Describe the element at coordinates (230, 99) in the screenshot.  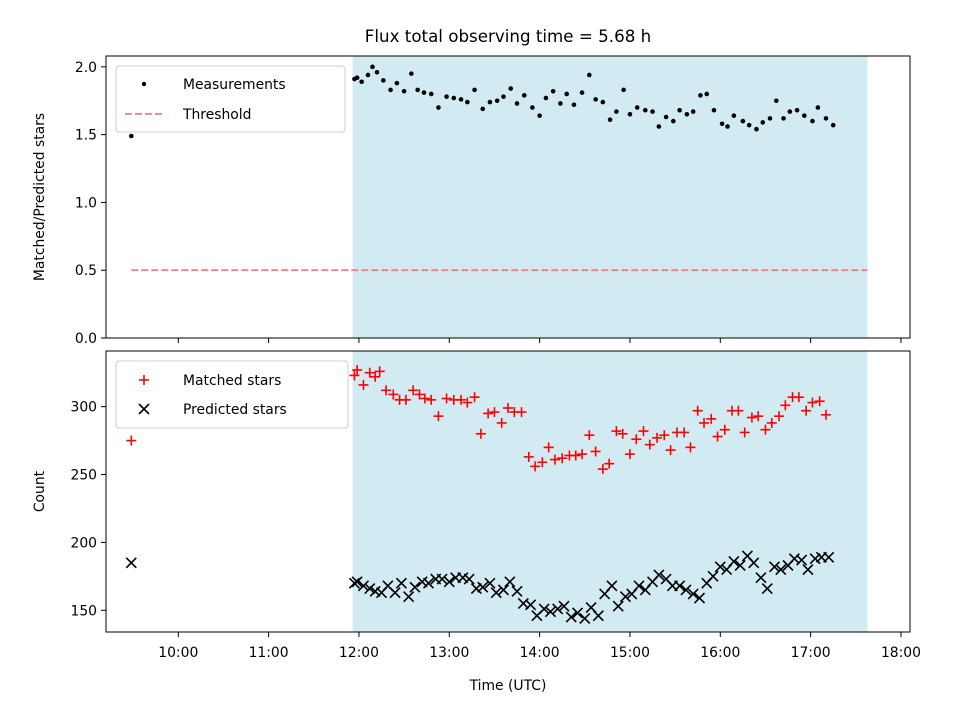
I see `top-legend-box` at that location.